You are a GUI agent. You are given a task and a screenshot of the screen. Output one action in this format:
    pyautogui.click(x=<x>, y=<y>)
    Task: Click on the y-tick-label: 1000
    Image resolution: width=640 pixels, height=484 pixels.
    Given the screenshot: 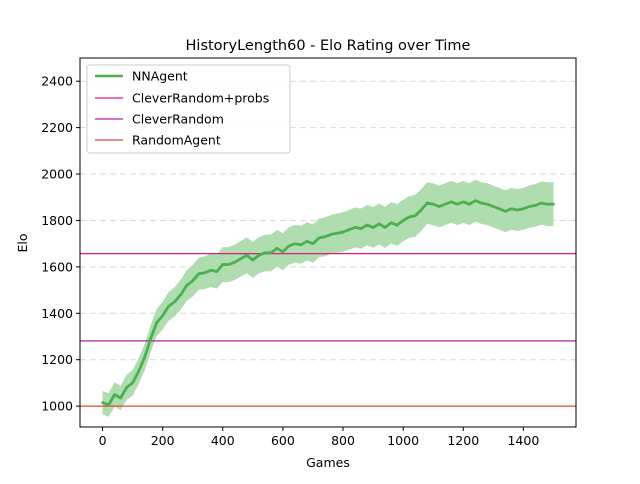 What is the action you would take?
    pyautogui.click(x=57, y=406)
    